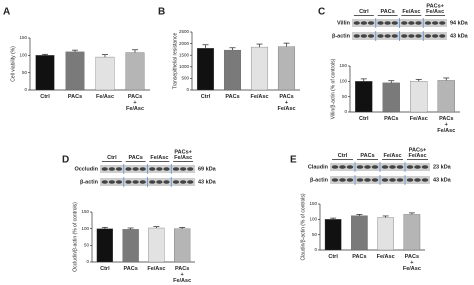 This screenshot has width=474, height=285. I want to click on panel-letter: E, so click(293, 160).